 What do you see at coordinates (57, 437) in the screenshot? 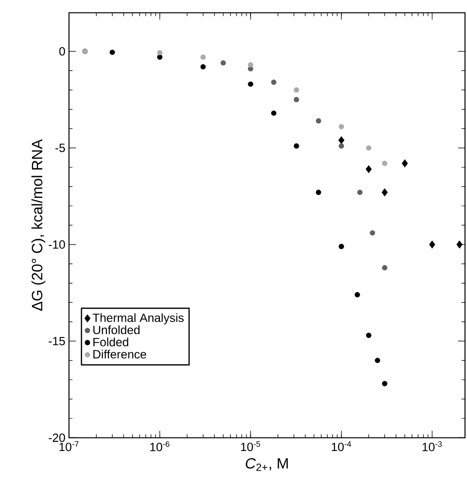
I see `y-tick-label: -20` at bounding box center [57, 437].